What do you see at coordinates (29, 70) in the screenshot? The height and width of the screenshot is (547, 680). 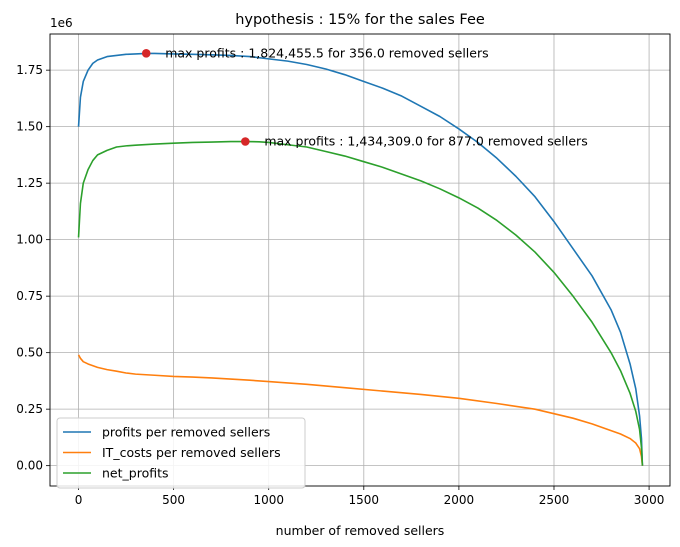 I see `y-tick-label: 1.75` at bounding box center [29, 70].